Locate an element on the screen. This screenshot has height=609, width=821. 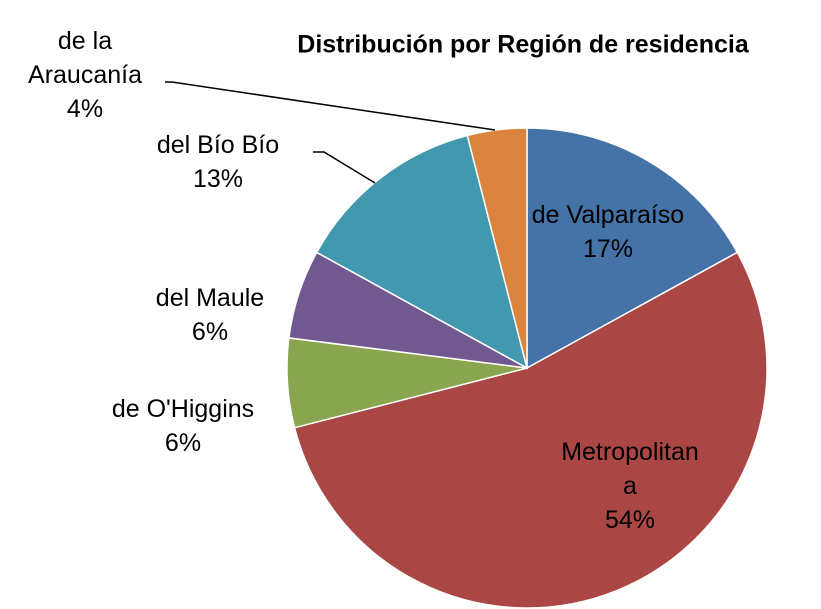
slice-label: de O'Higgins 6% is located at coordinates (183, 426).